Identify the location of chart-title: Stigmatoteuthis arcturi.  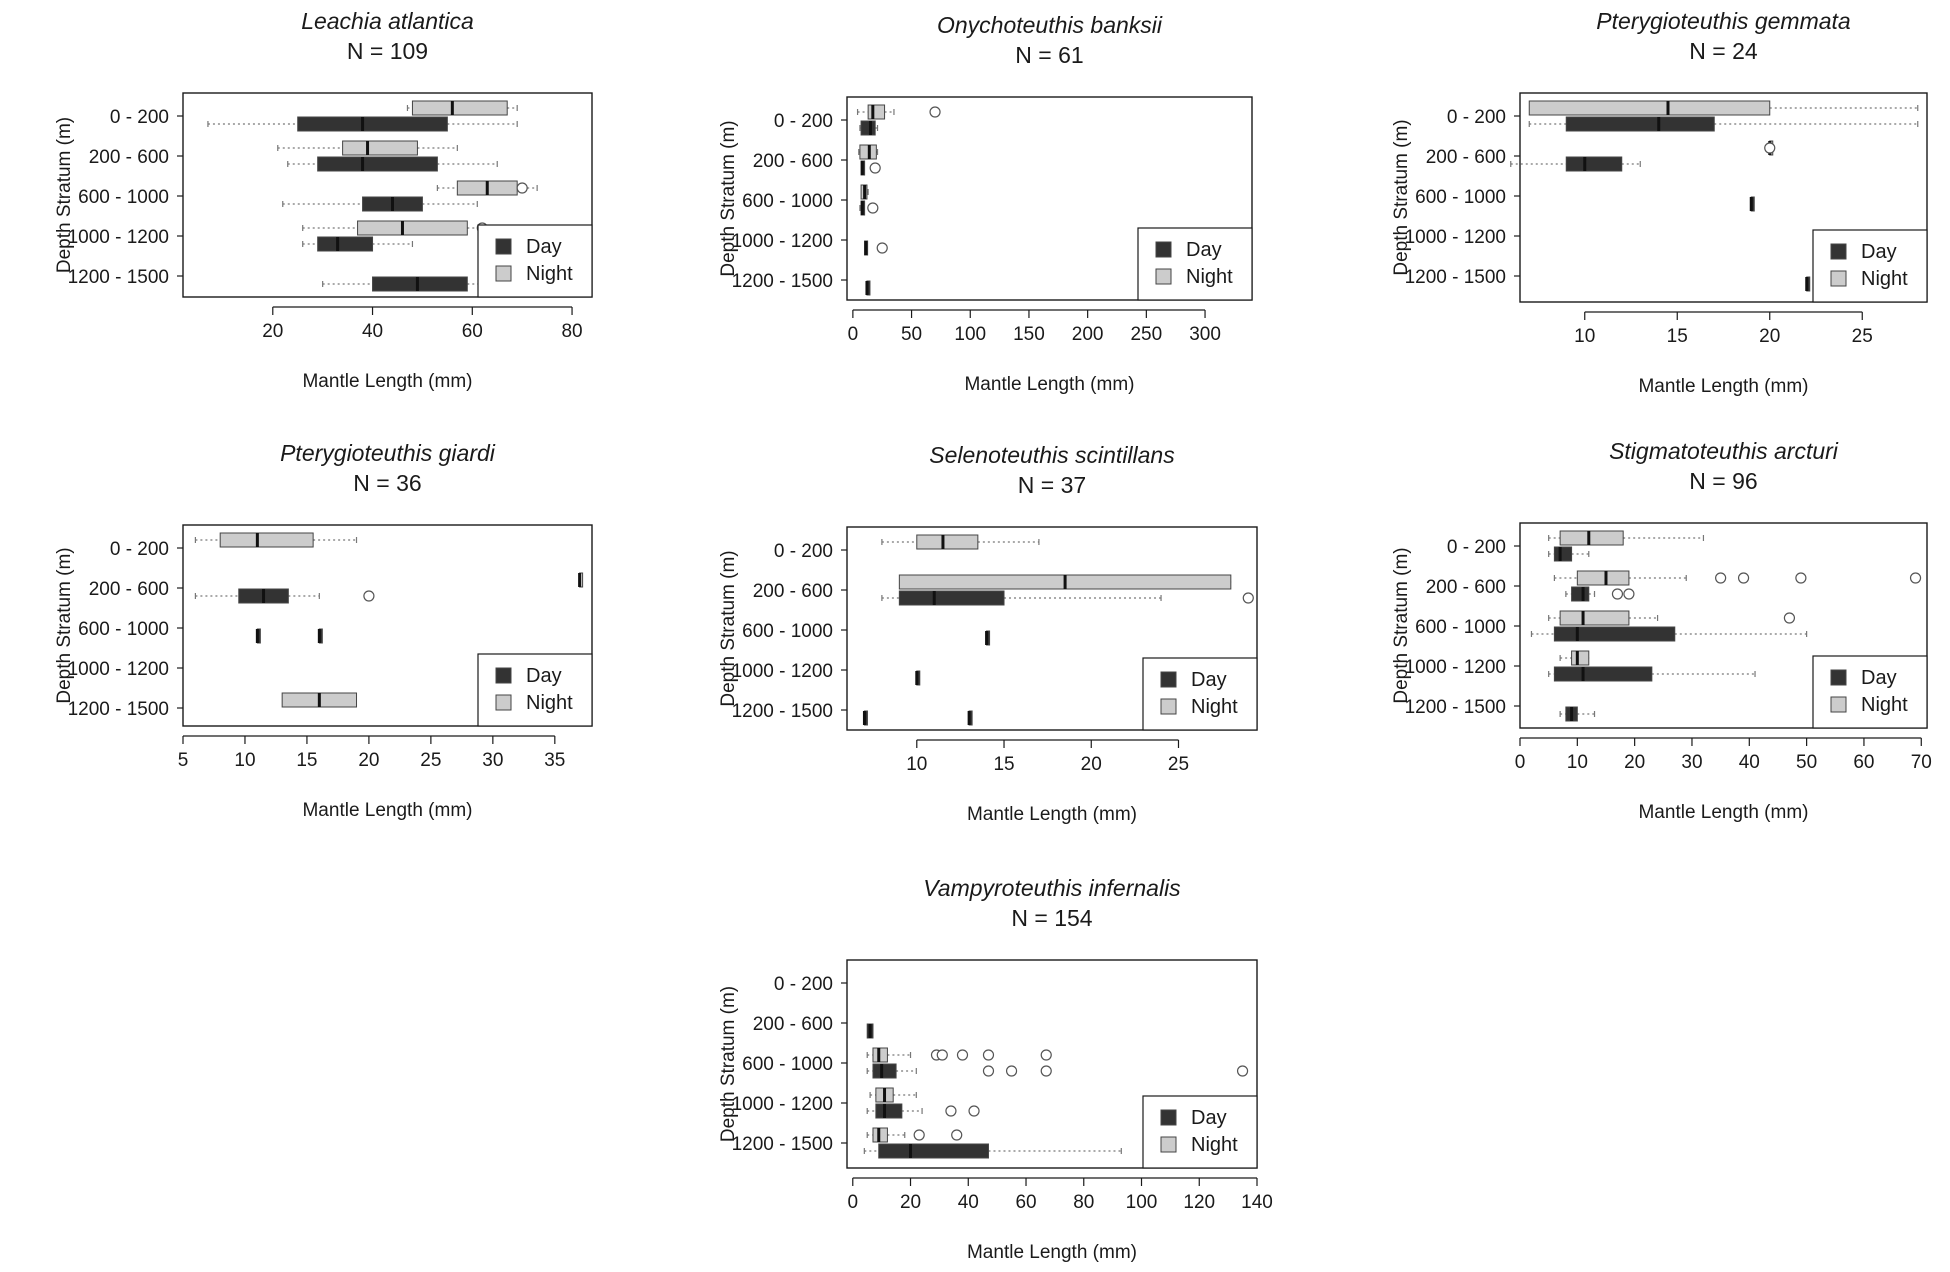
(1724, 451).